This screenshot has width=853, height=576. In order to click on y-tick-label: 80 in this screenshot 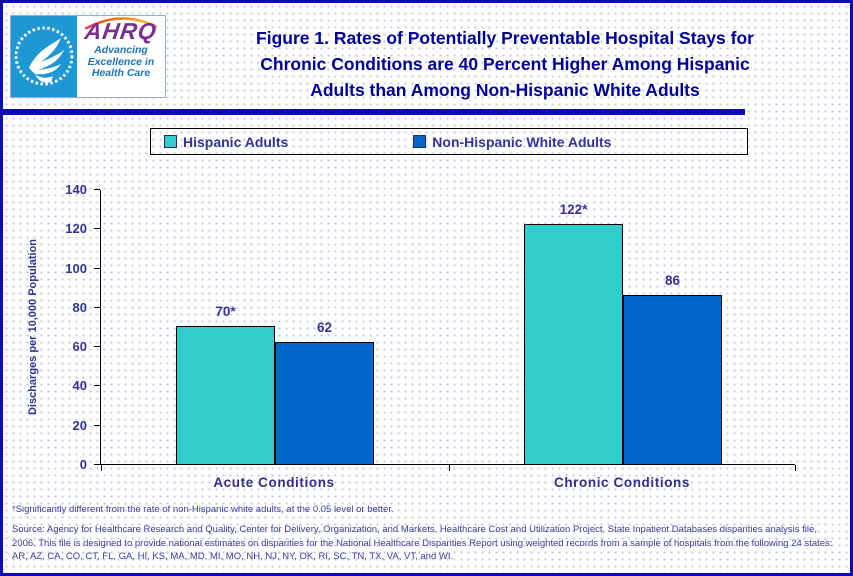, I will do `click(79, 307)`.